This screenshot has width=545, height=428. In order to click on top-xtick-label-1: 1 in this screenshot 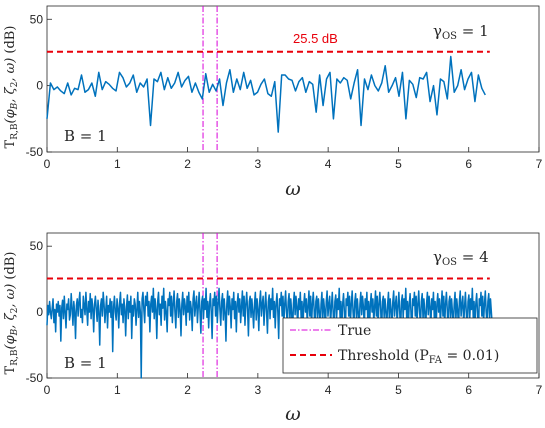, I will do `click(117, 164)`.